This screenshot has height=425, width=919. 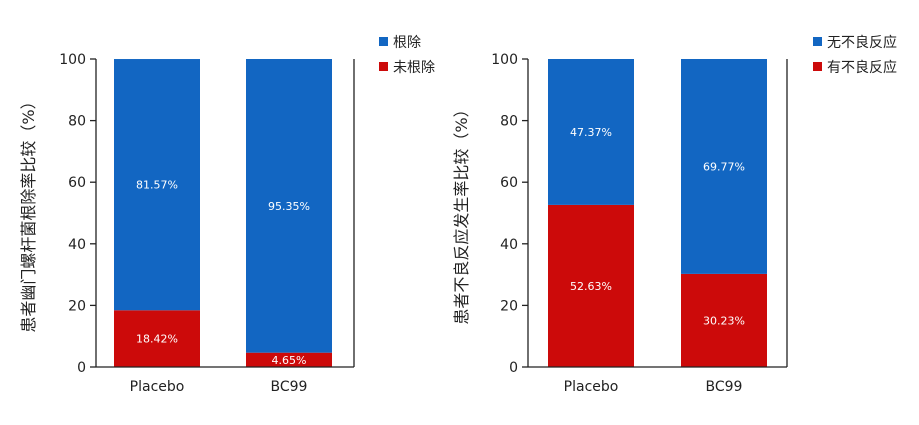 I want to click on bar-bc99-2-bottom, so click(x=724, y=320).